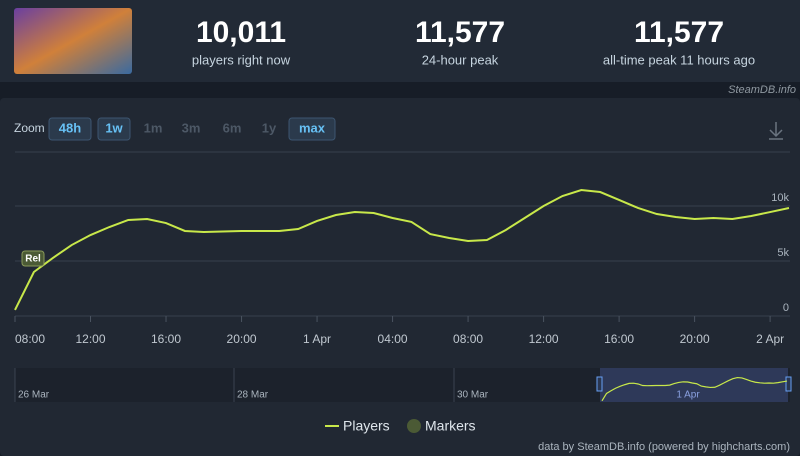  What do you see at coordinates (34, 395) in the screenshot?
I see `navigator-label: 26 Mar` at bounding box center [34, 395].